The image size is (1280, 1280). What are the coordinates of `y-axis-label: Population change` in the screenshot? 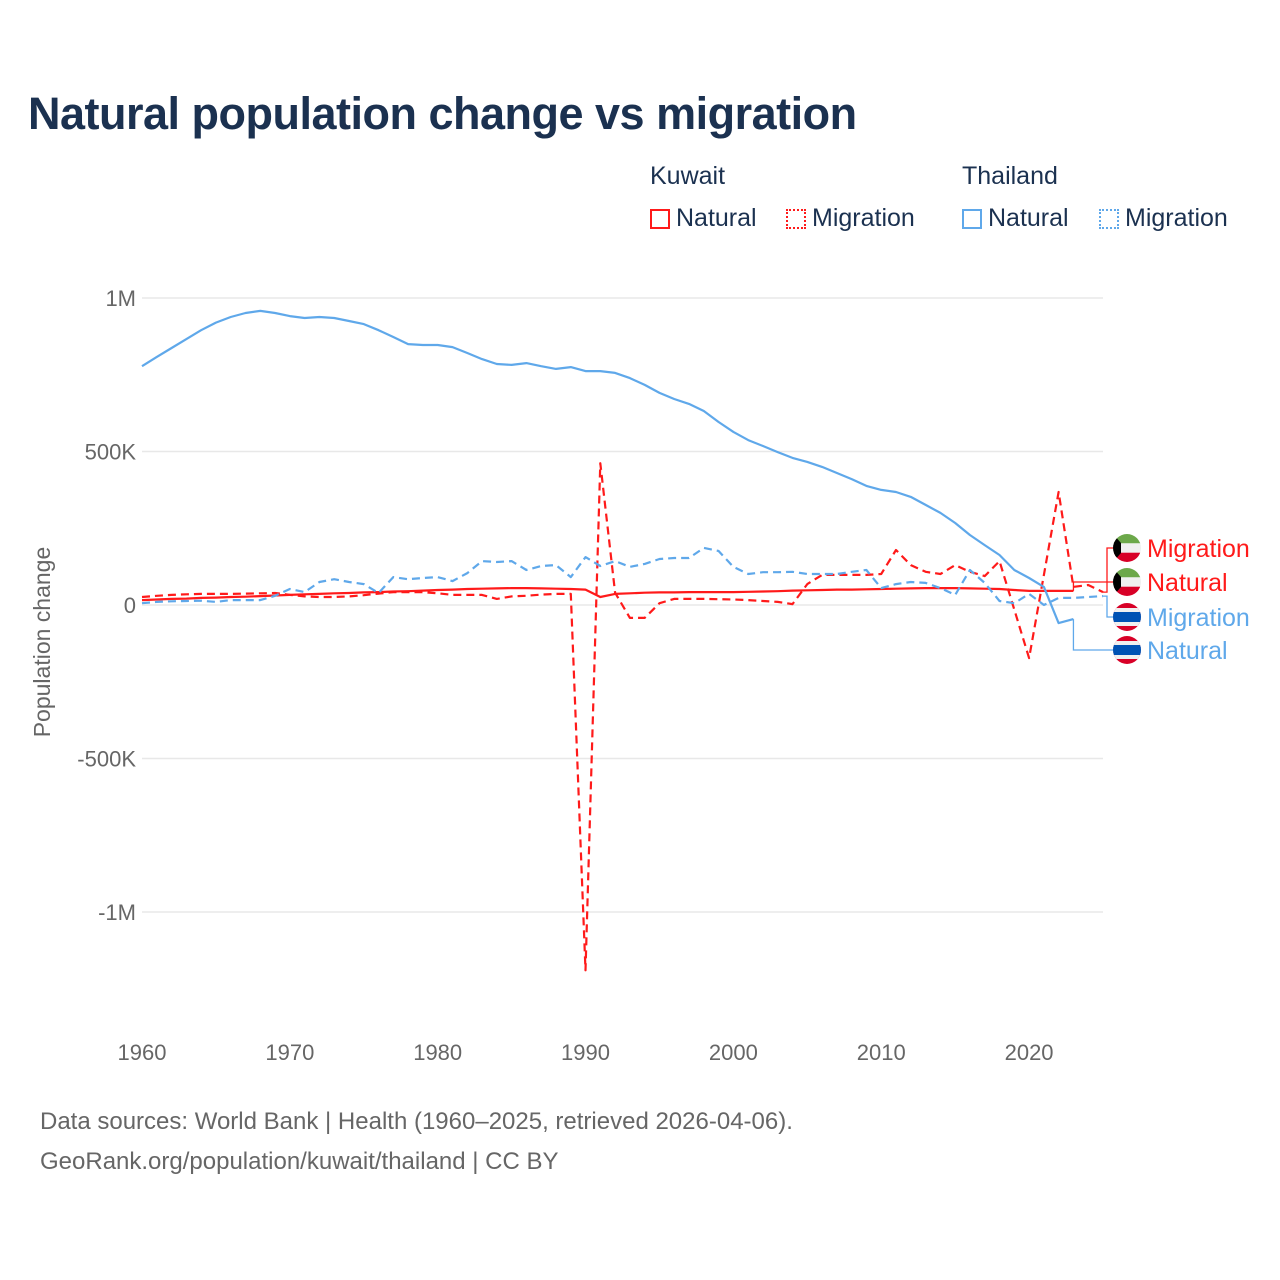 It's located at (42, 642).